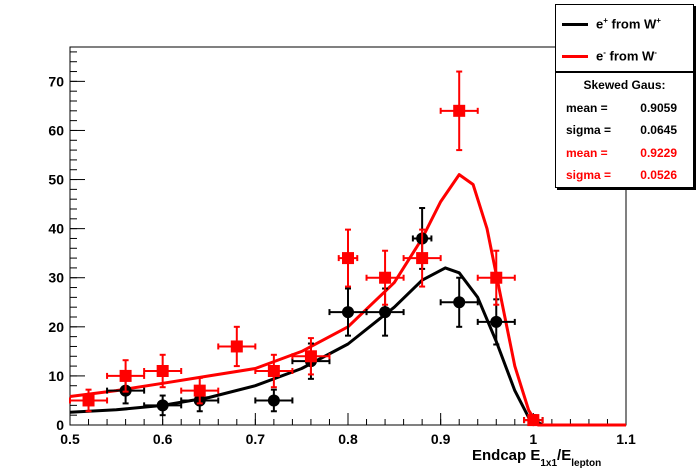 Image resolution: width=696 pixels, height=472 pixels. What do you see at coordinates (658, 175) in the screenshot?
I see `stats-value: 0.0526` at bounding box center [658, 175].